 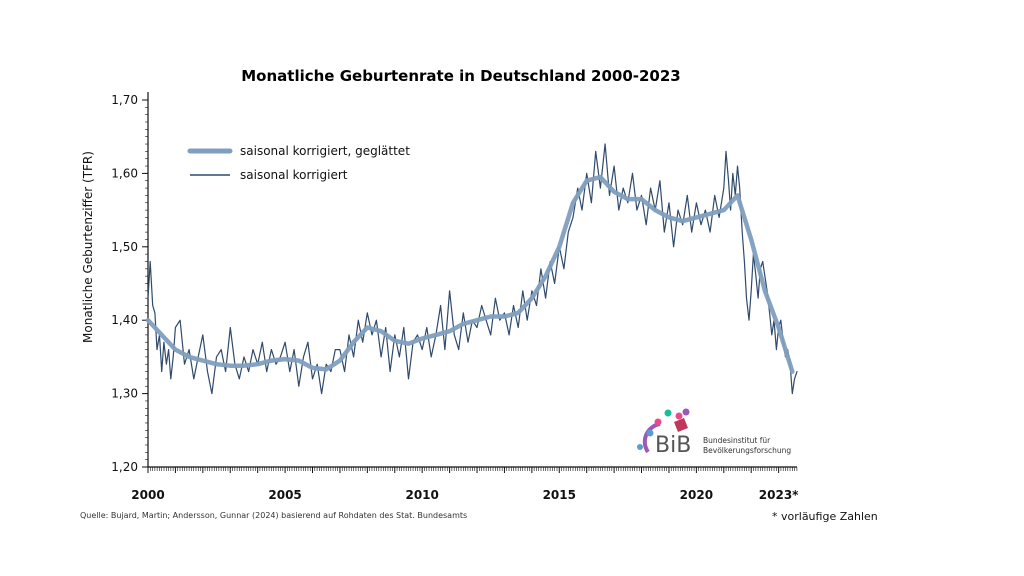 What do you see at coordinates (124, 100) in the screenshot?
I see `y-tick-label: 1,70` at bounding box center [124, 100].